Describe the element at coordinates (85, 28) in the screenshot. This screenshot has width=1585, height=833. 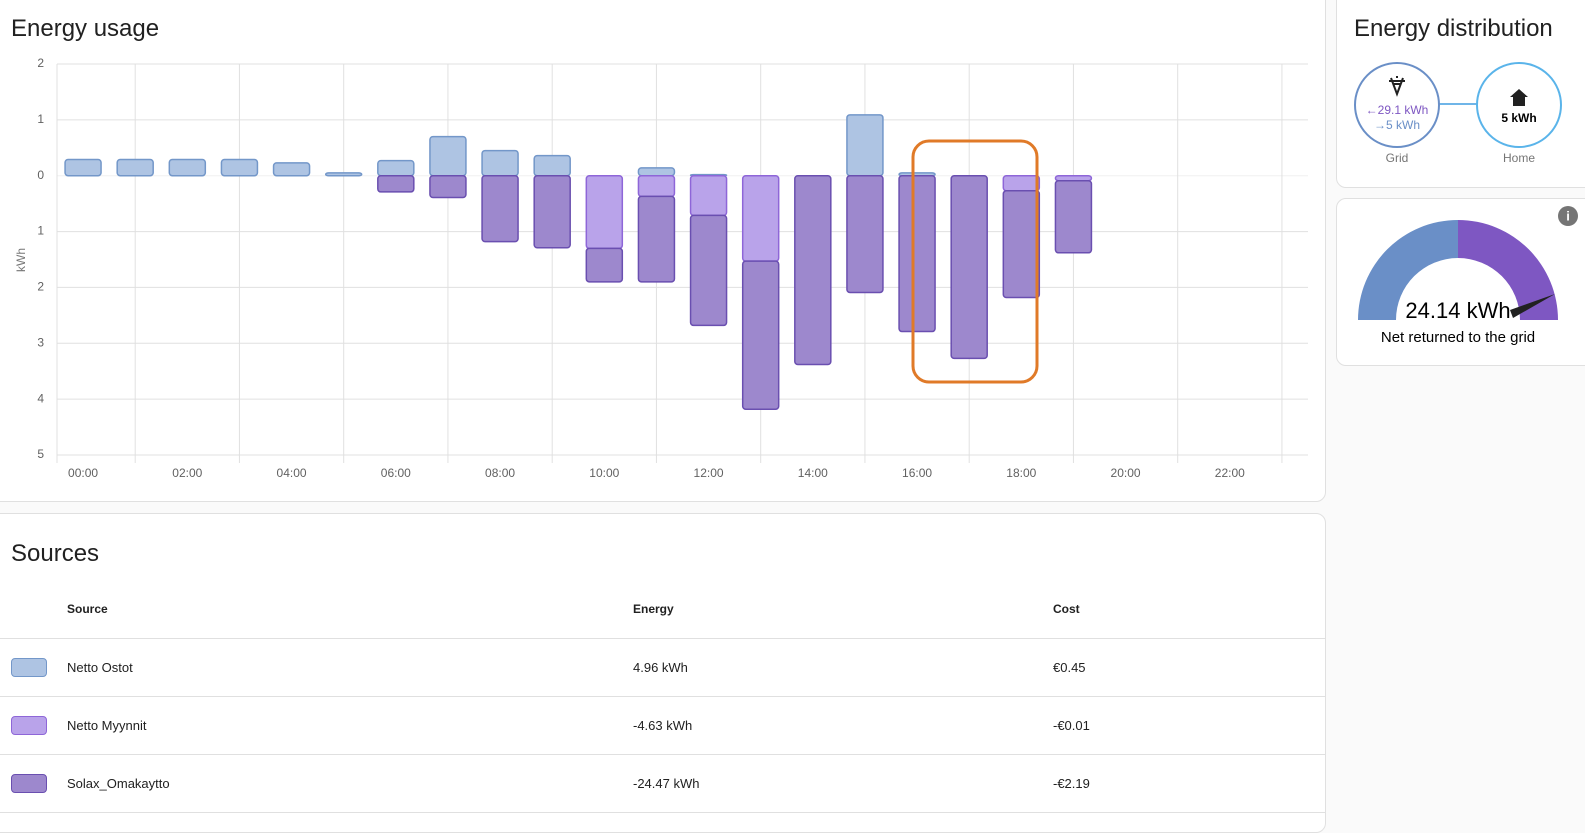
I see `card-title: Energy usage` at that location.